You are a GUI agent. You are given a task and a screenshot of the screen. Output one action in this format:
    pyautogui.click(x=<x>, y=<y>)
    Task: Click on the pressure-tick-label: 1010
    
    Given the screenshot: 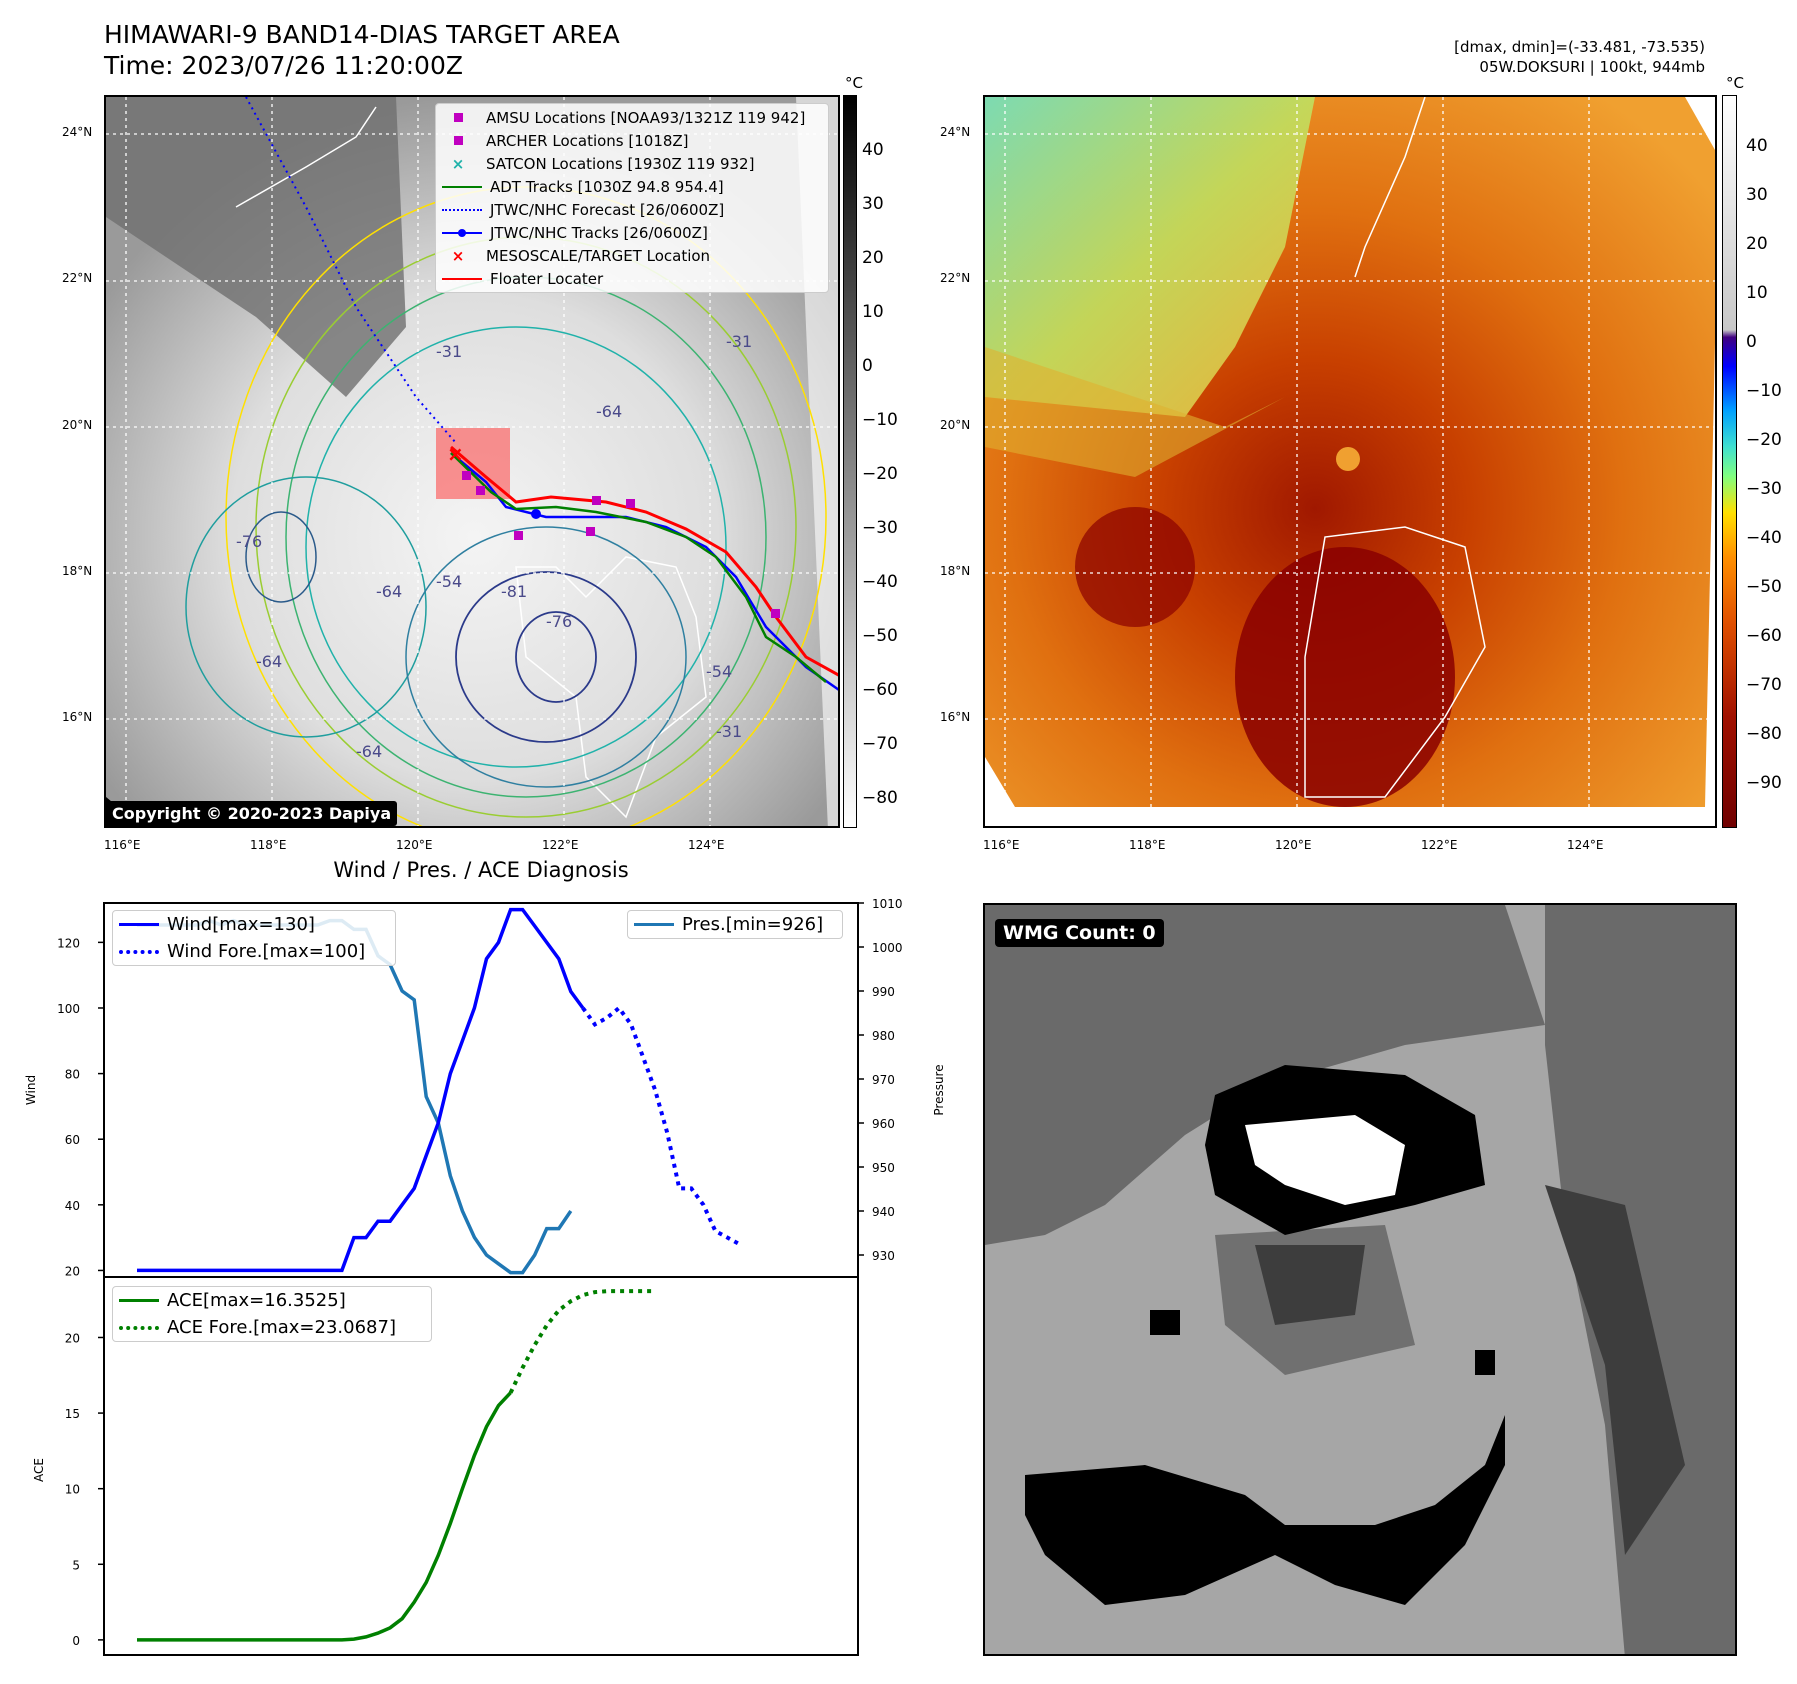 What is the action you would take?
    pyautogui.click(x=887, y=904)
    